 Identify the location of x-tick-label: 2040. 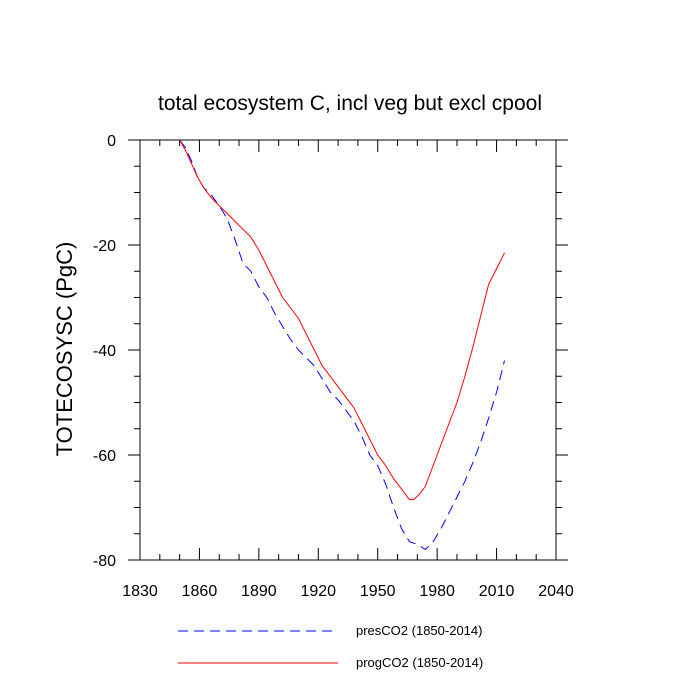
(556, 591).